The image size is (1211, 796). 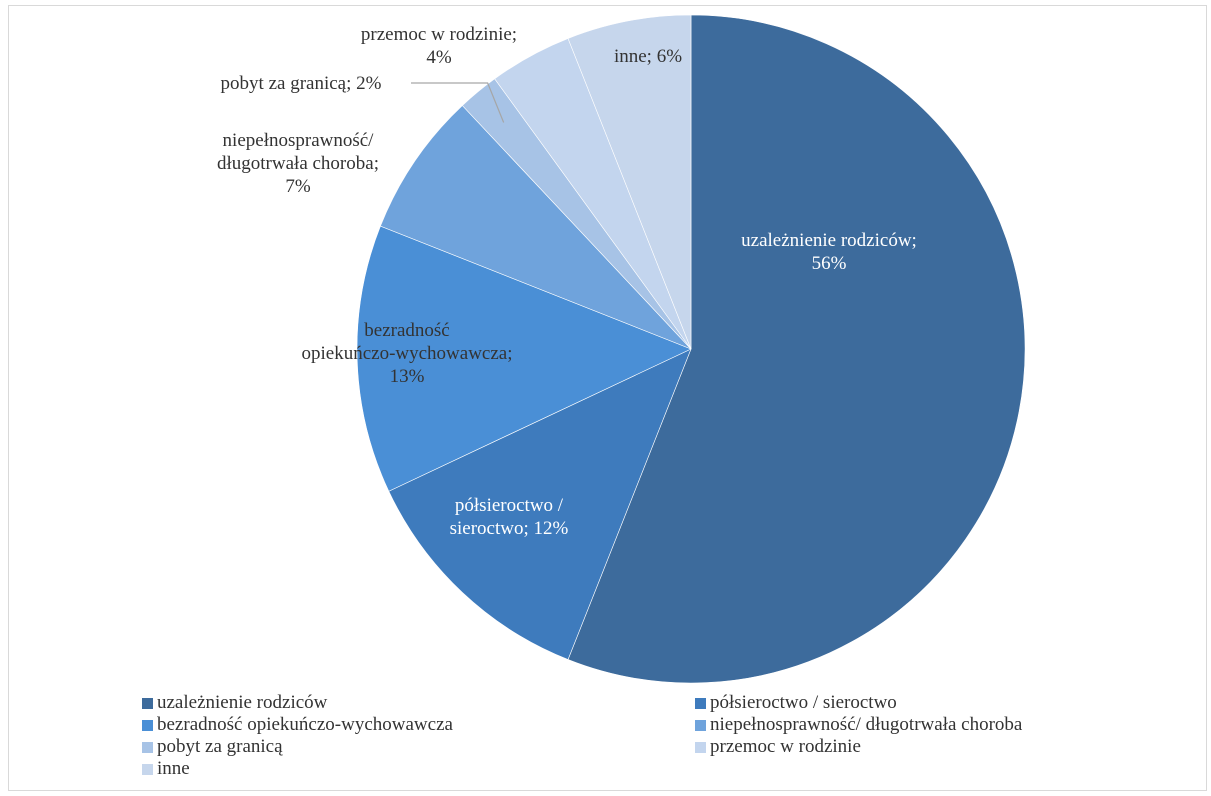 I want to click on legend-item-2: półsieroctwo / sieroctwo, so click(x=796, y=703).